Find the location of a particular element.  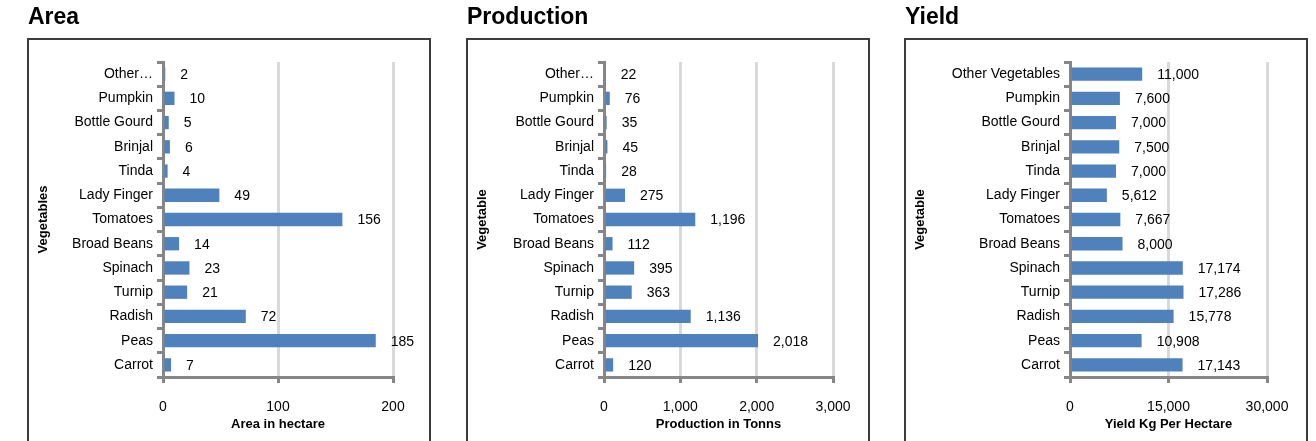

data-label: 7 is located at coordinates (190, 364).